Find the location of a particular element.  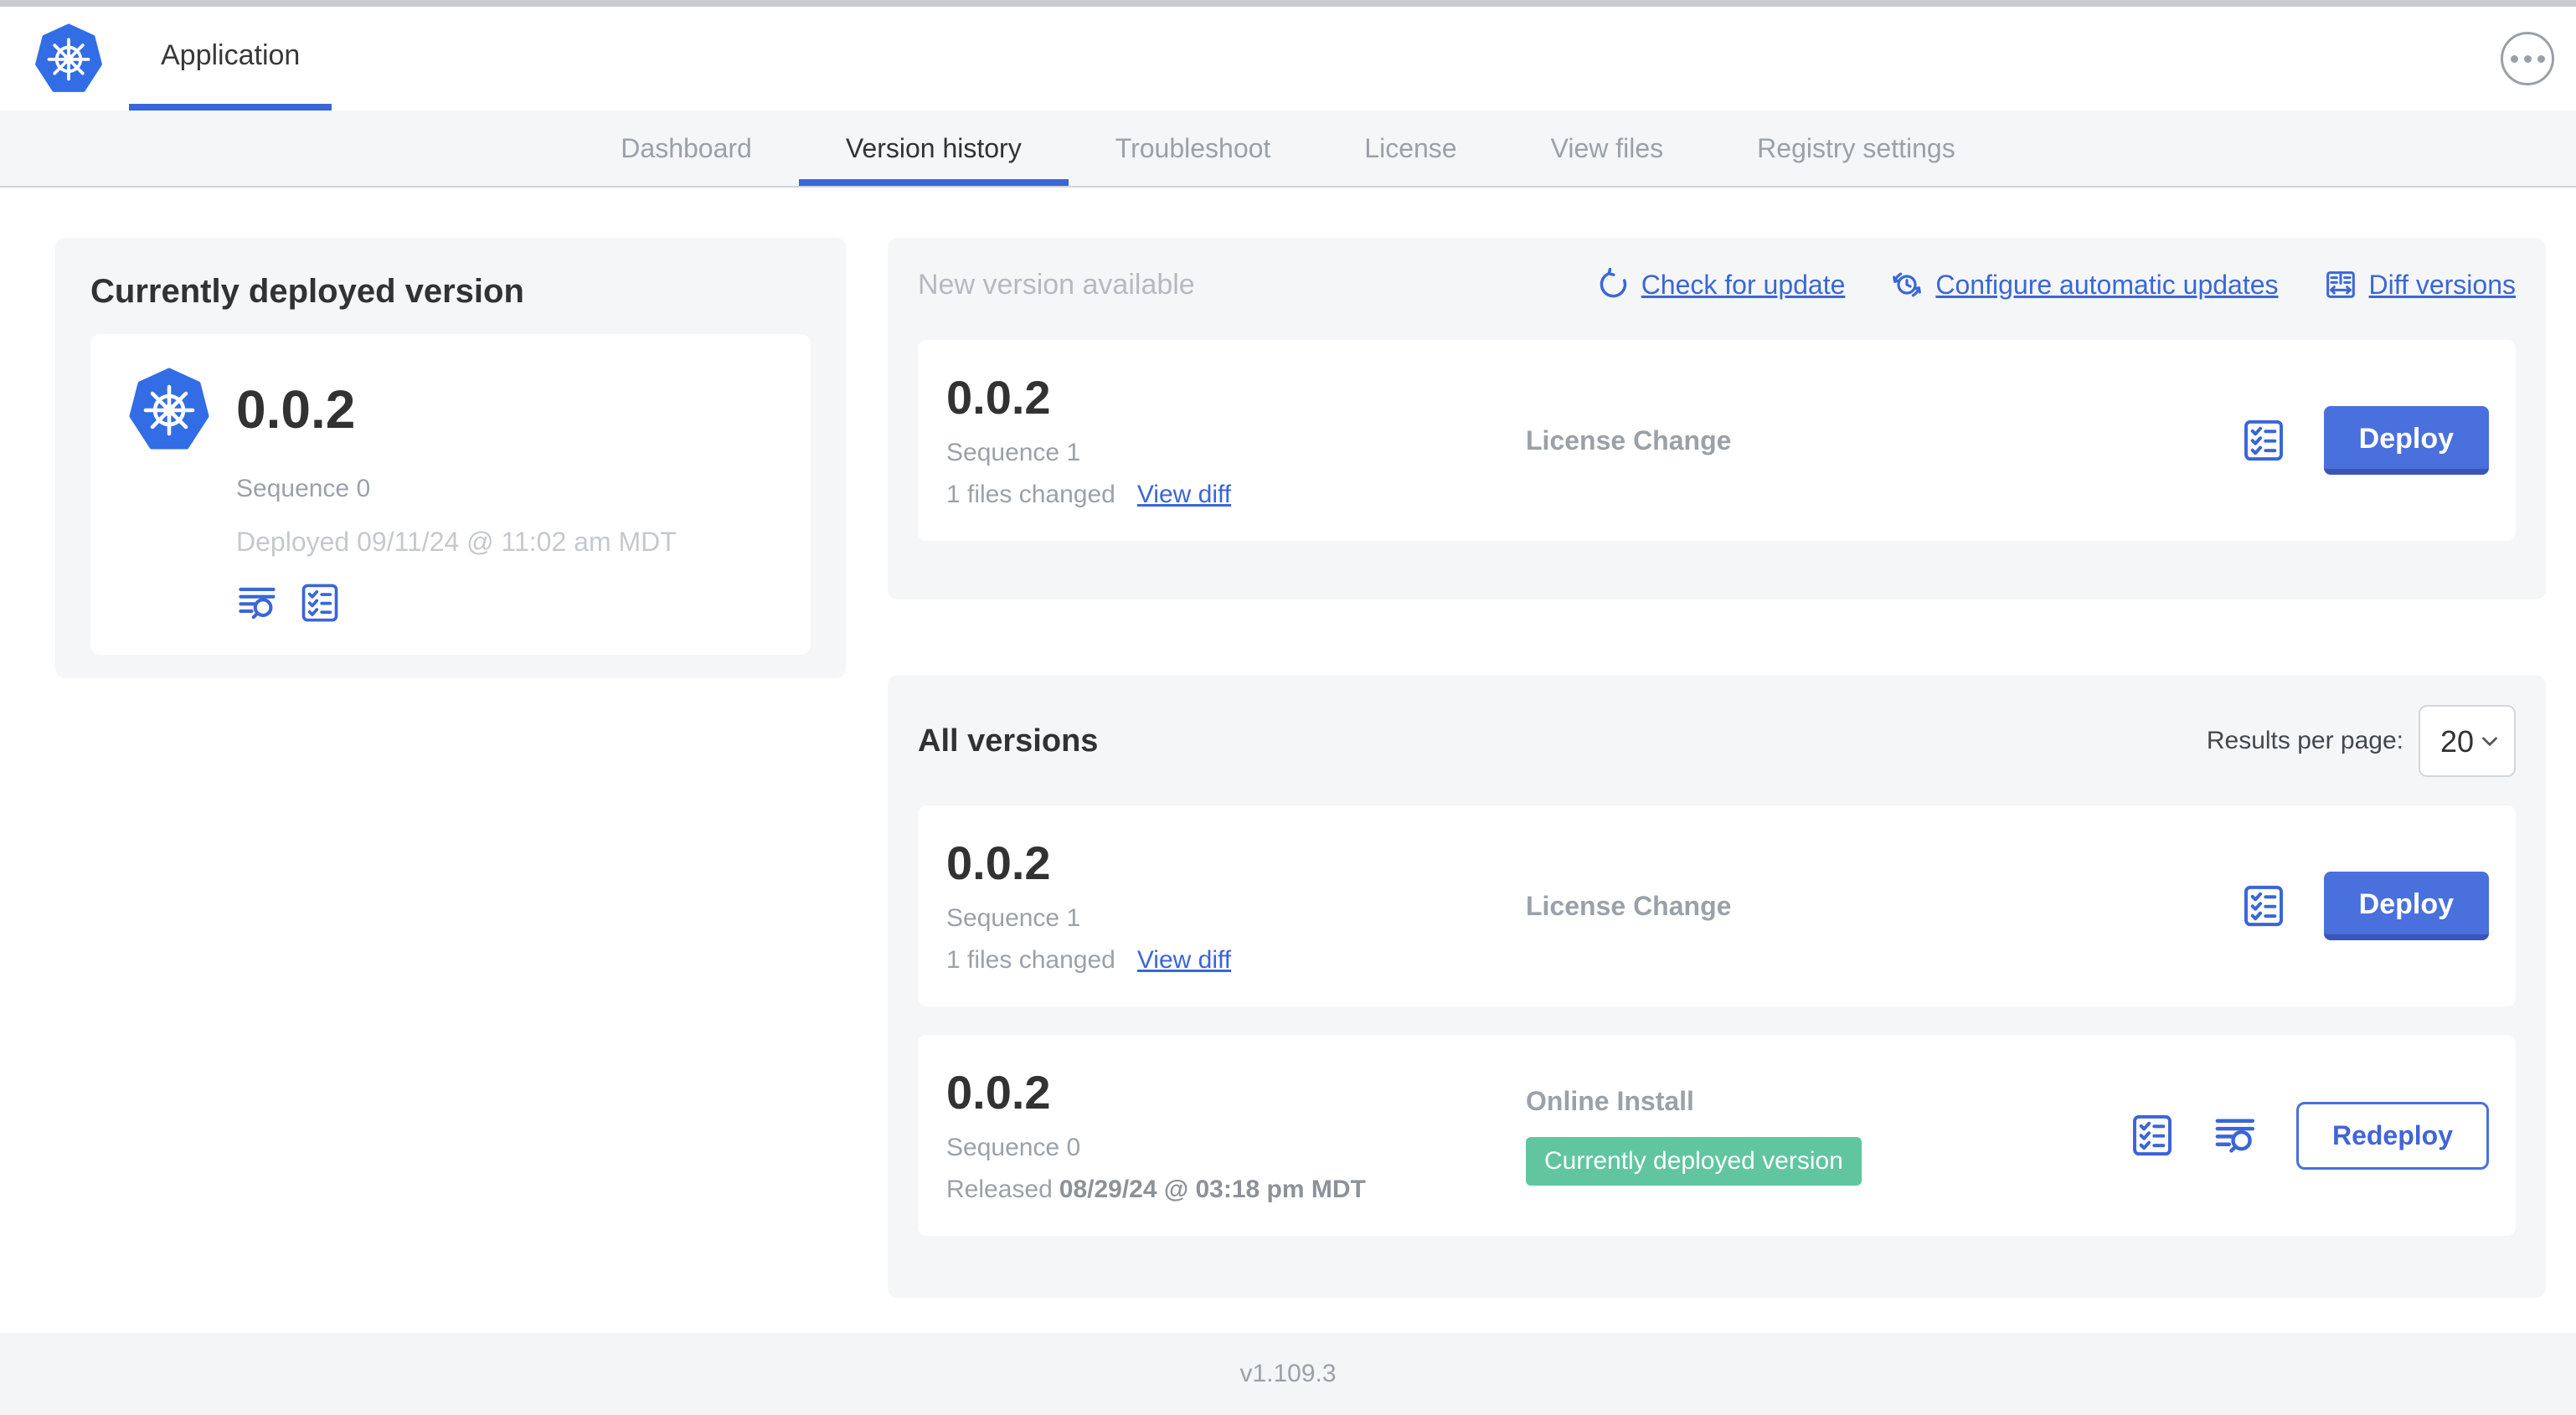

window-top-edge is located at coordinates (1288, 3).